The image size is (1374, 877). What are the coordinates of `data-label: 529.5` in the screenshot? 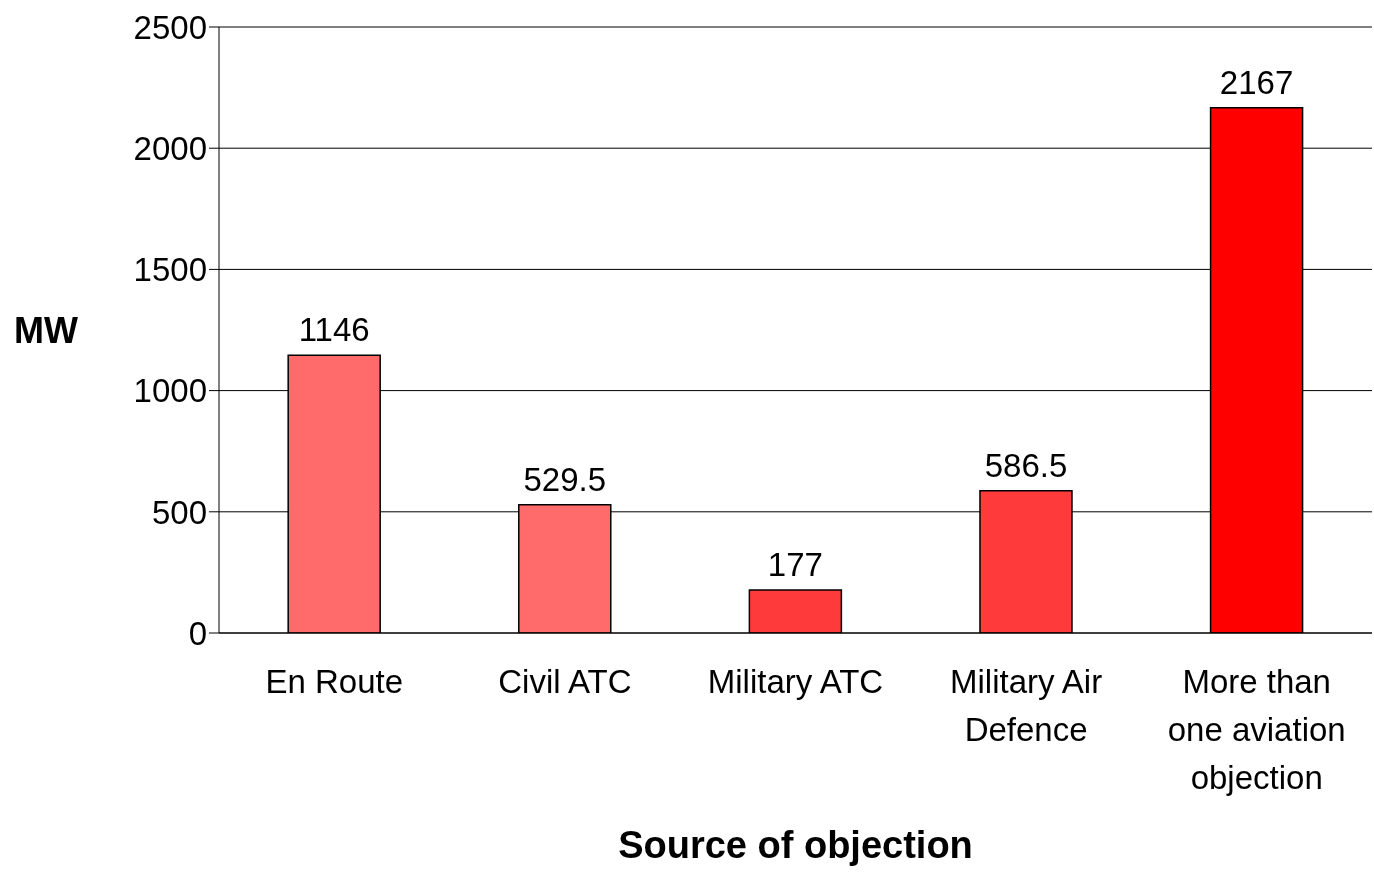 It's located at (565, 479).